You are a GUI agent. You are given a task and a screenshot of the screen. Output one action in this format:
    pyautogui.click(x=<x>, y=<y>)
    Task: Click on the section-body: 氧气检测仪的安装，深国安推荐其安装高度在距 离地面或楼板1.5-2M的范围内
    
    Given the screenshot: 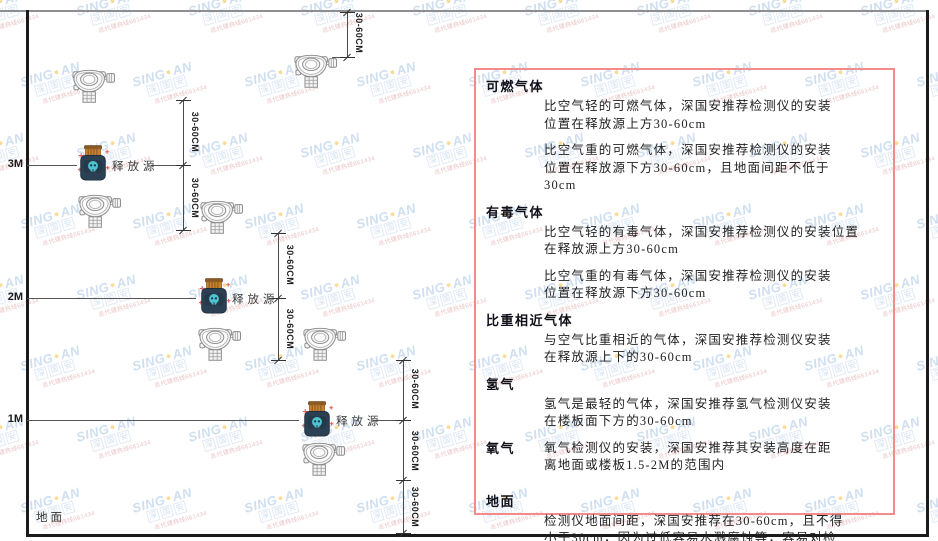 What is the action you would take?
    pyautogui.click(x=688, y=462)
    